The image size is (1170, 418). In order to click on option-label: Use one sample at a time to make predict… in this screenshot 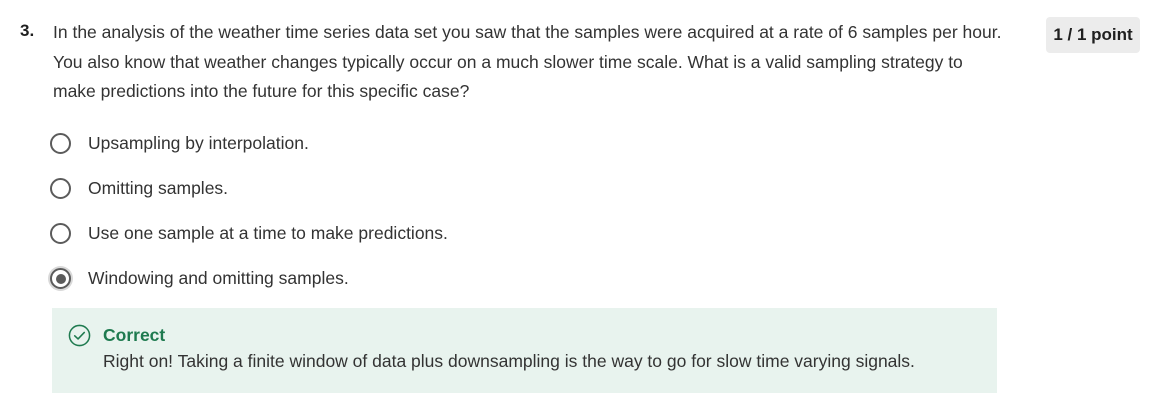, I will do `click(268, 233)`.